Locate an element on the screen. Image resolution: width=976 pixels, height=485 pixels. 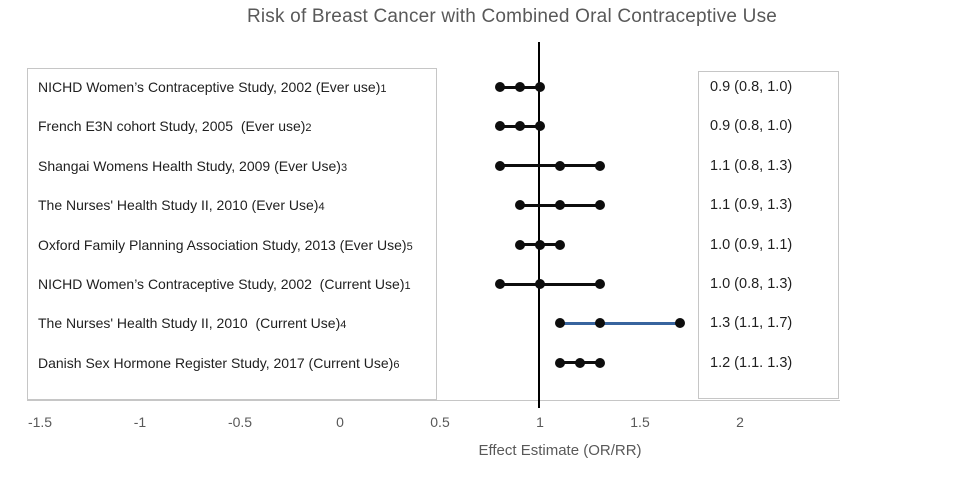
x-axis-title: Effect Estimate (OR/RR) is located at coordinates (560, 450).